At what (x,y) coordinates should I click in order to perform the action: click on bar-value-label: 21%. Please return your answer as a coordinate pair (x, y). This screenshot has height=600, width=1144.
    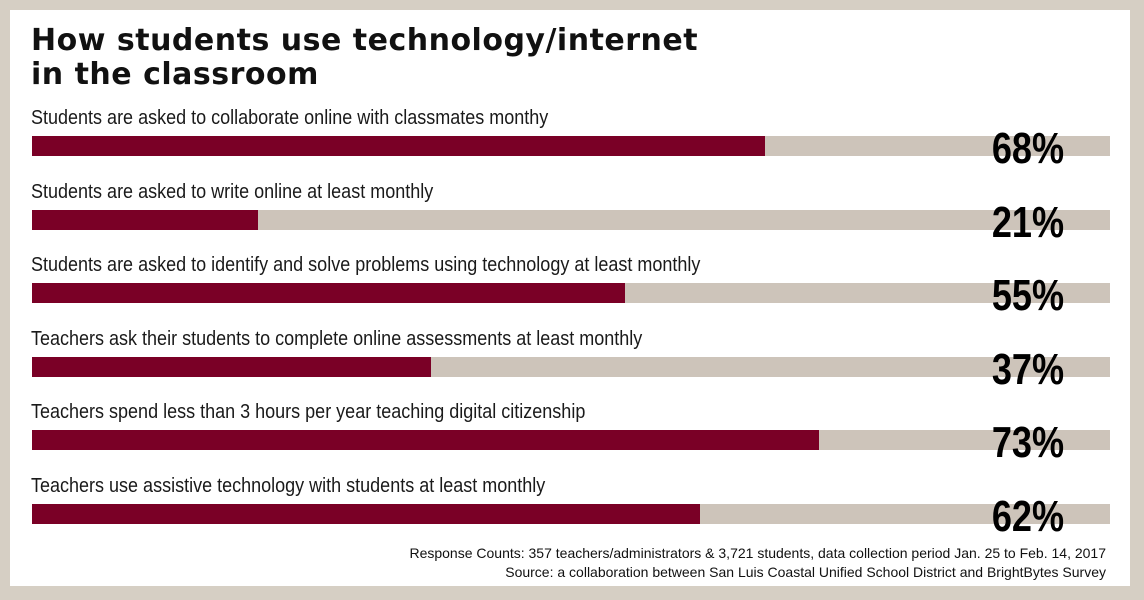
    Looking at the image, I should click on (1027, 222).